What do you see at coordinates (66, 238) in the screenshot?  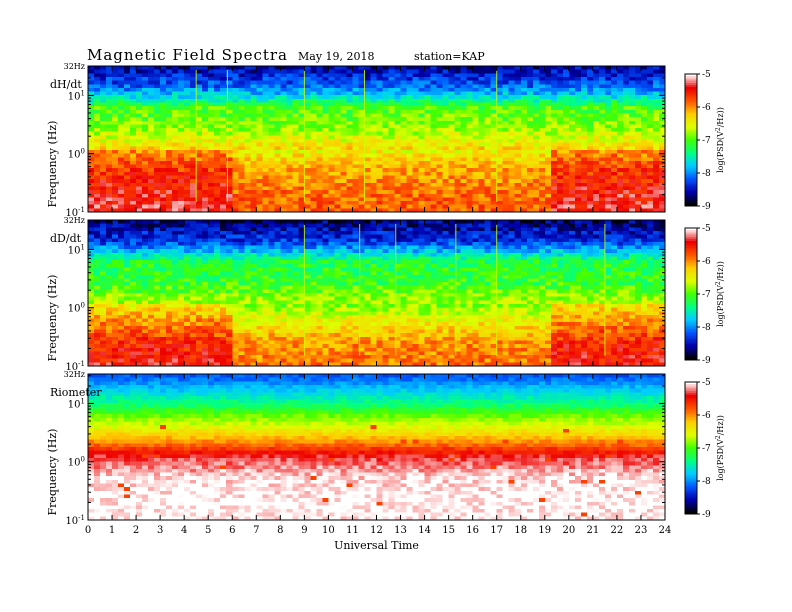 I see `panel-label: dD/dt` at bounding box center [66, 238].